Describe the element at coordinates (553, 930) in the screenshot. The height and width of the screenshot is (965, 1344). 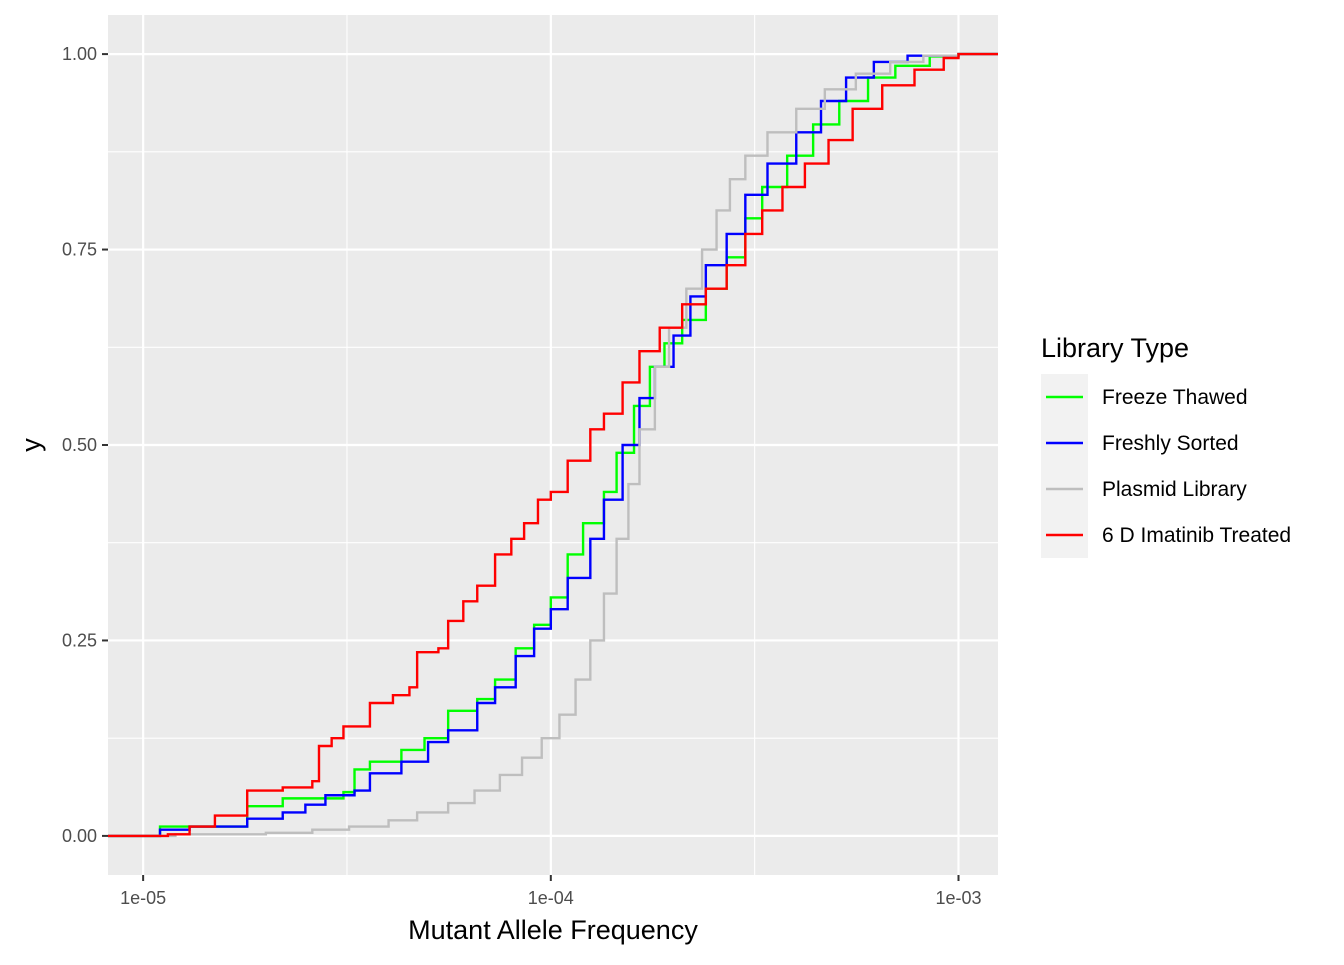
I see `x-axis-title: Mutant Allele Frequency` at that location.